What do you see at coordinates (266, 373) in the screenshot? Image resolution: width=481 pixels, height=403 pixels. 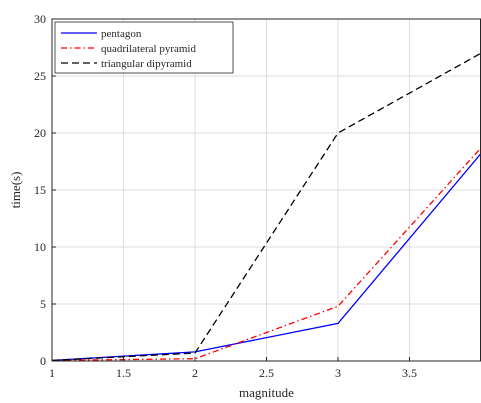 I see `x-tick-label: 2.5` at bounding box center [266, 373].